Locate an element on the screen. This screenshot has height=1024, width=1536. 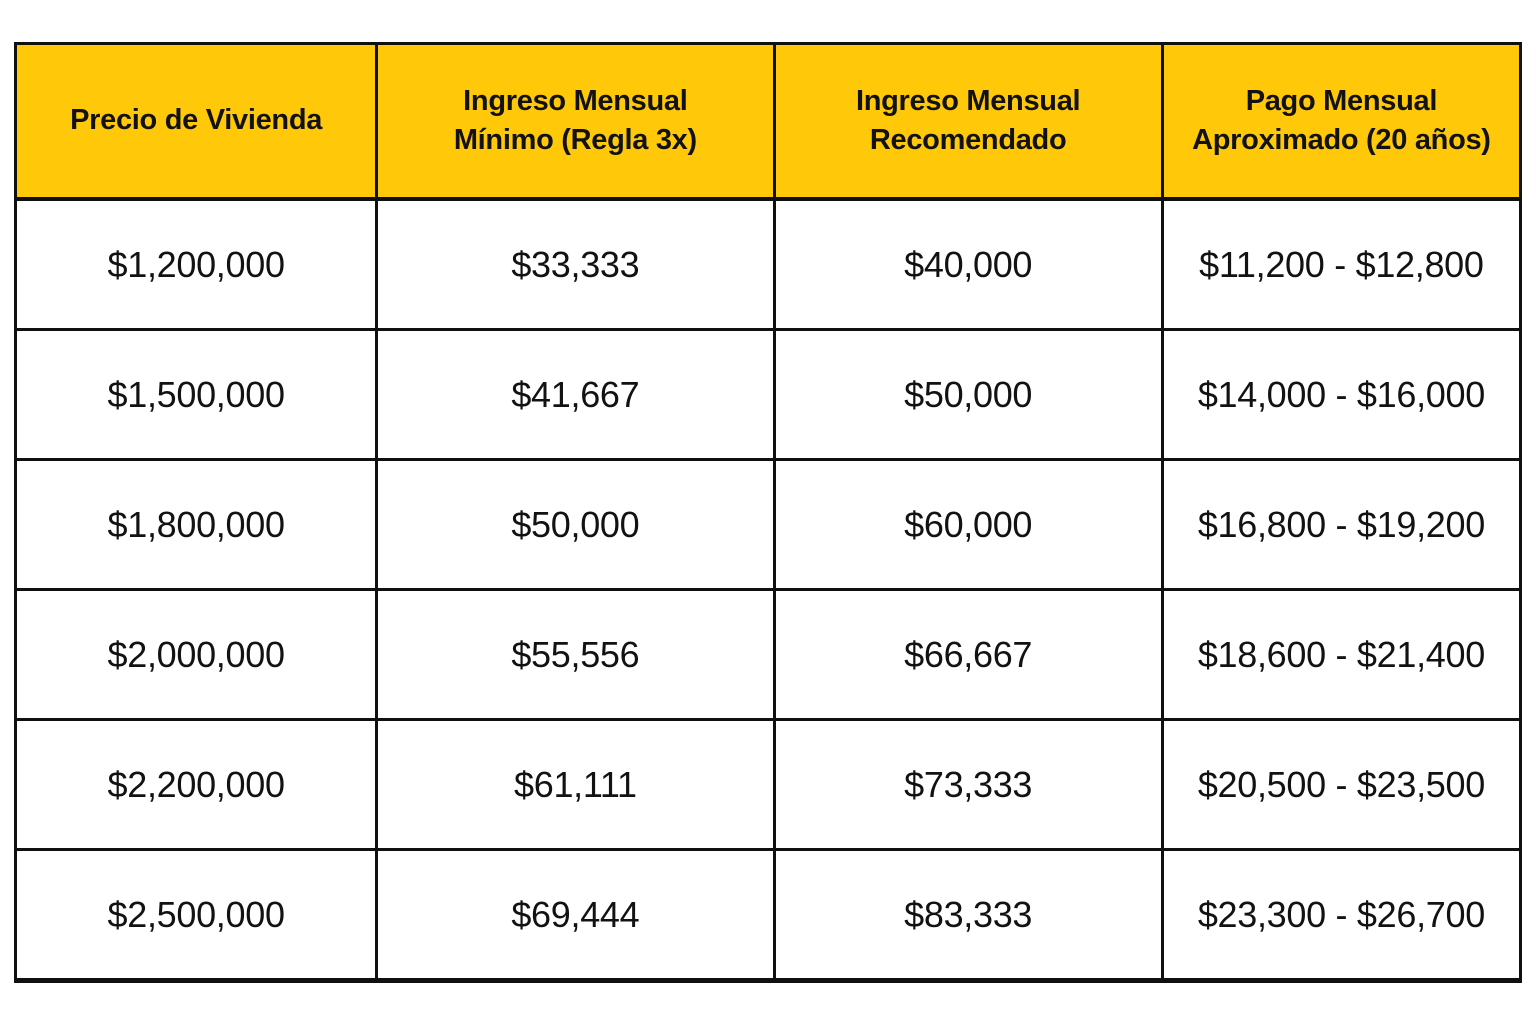
table-cell: $40,000 is located at coordinates (968, 264).